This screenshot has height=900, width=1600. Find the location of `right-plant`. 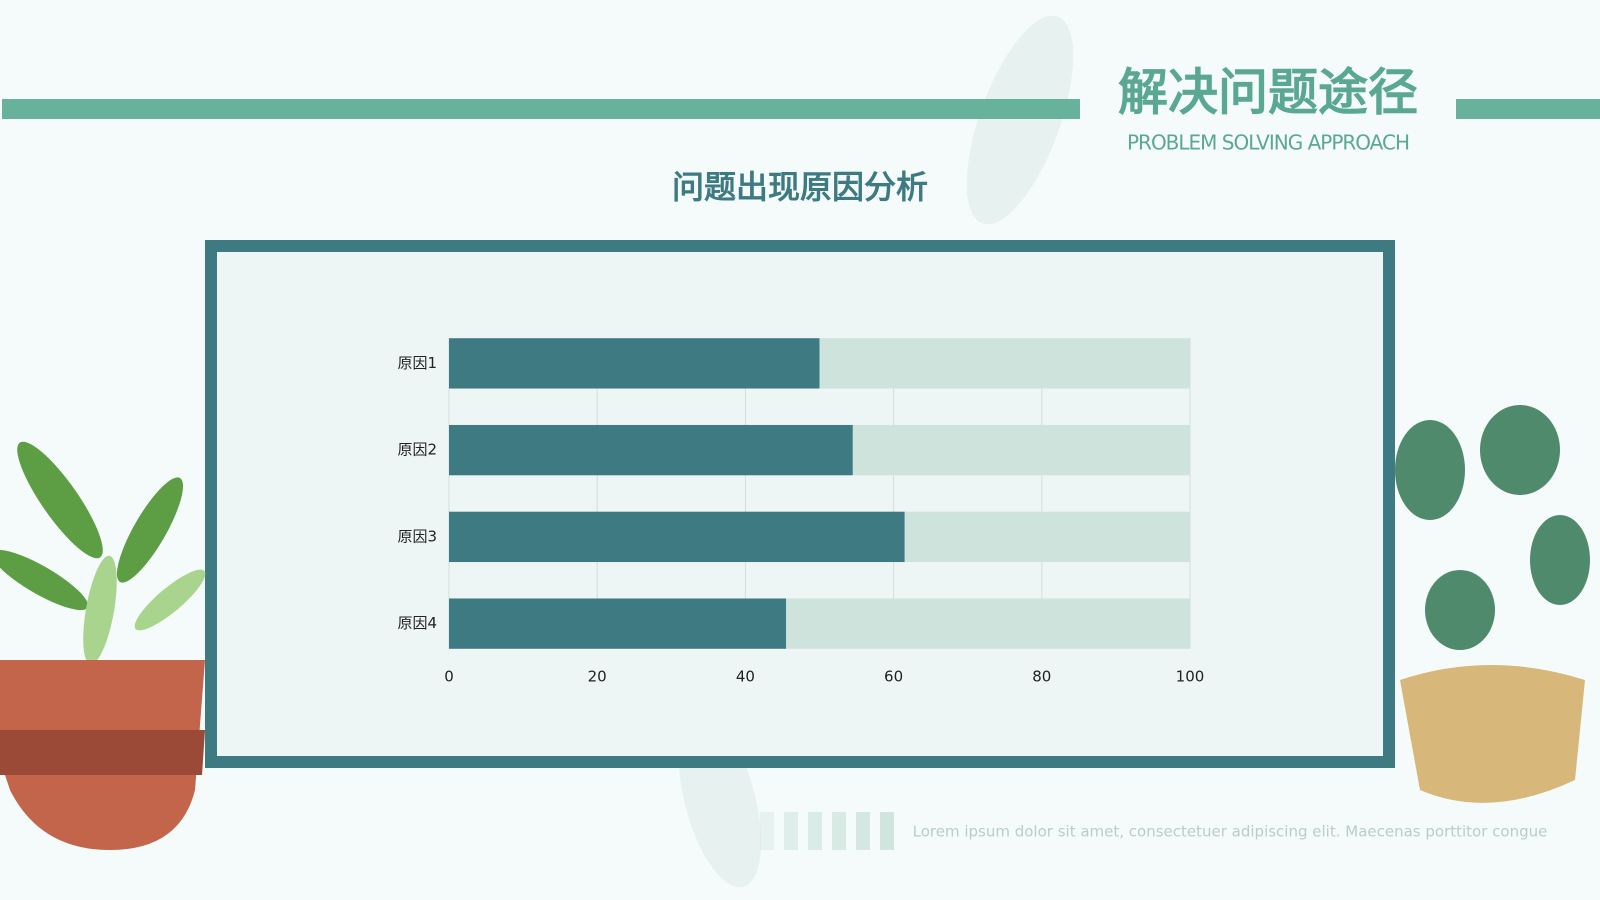

right-plant is located at coordinates (1492, 604).